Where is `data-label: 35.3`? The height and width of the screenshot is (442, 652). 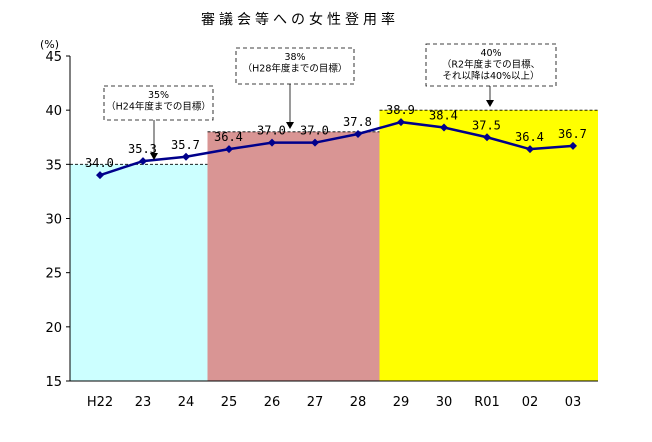
data-label: 35.3 is located at coordinates (142, 149).